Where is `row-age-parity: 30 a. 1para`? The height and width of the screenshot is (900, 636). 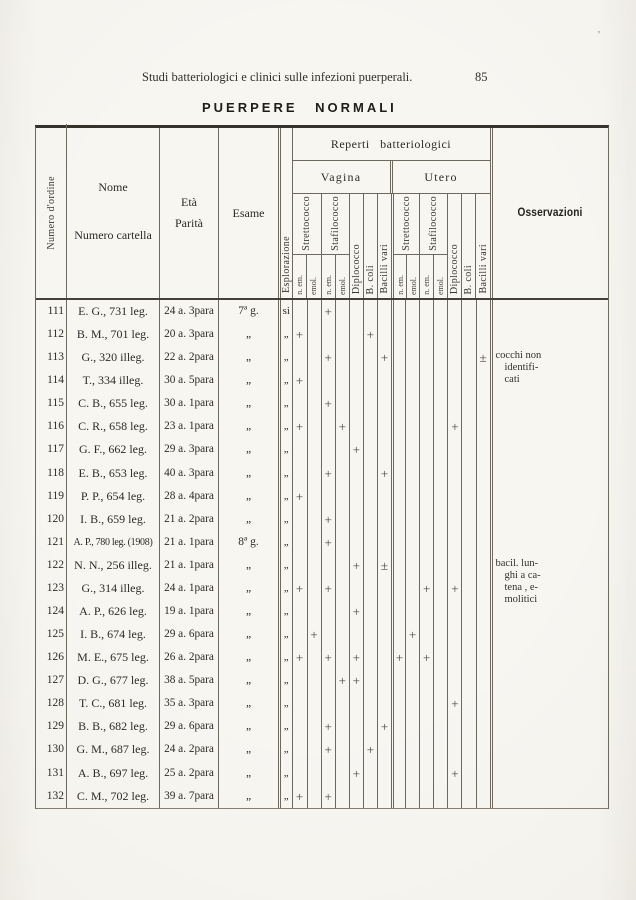 row-age-parity: 30 a. 1para is located at coordinates (188, 404).